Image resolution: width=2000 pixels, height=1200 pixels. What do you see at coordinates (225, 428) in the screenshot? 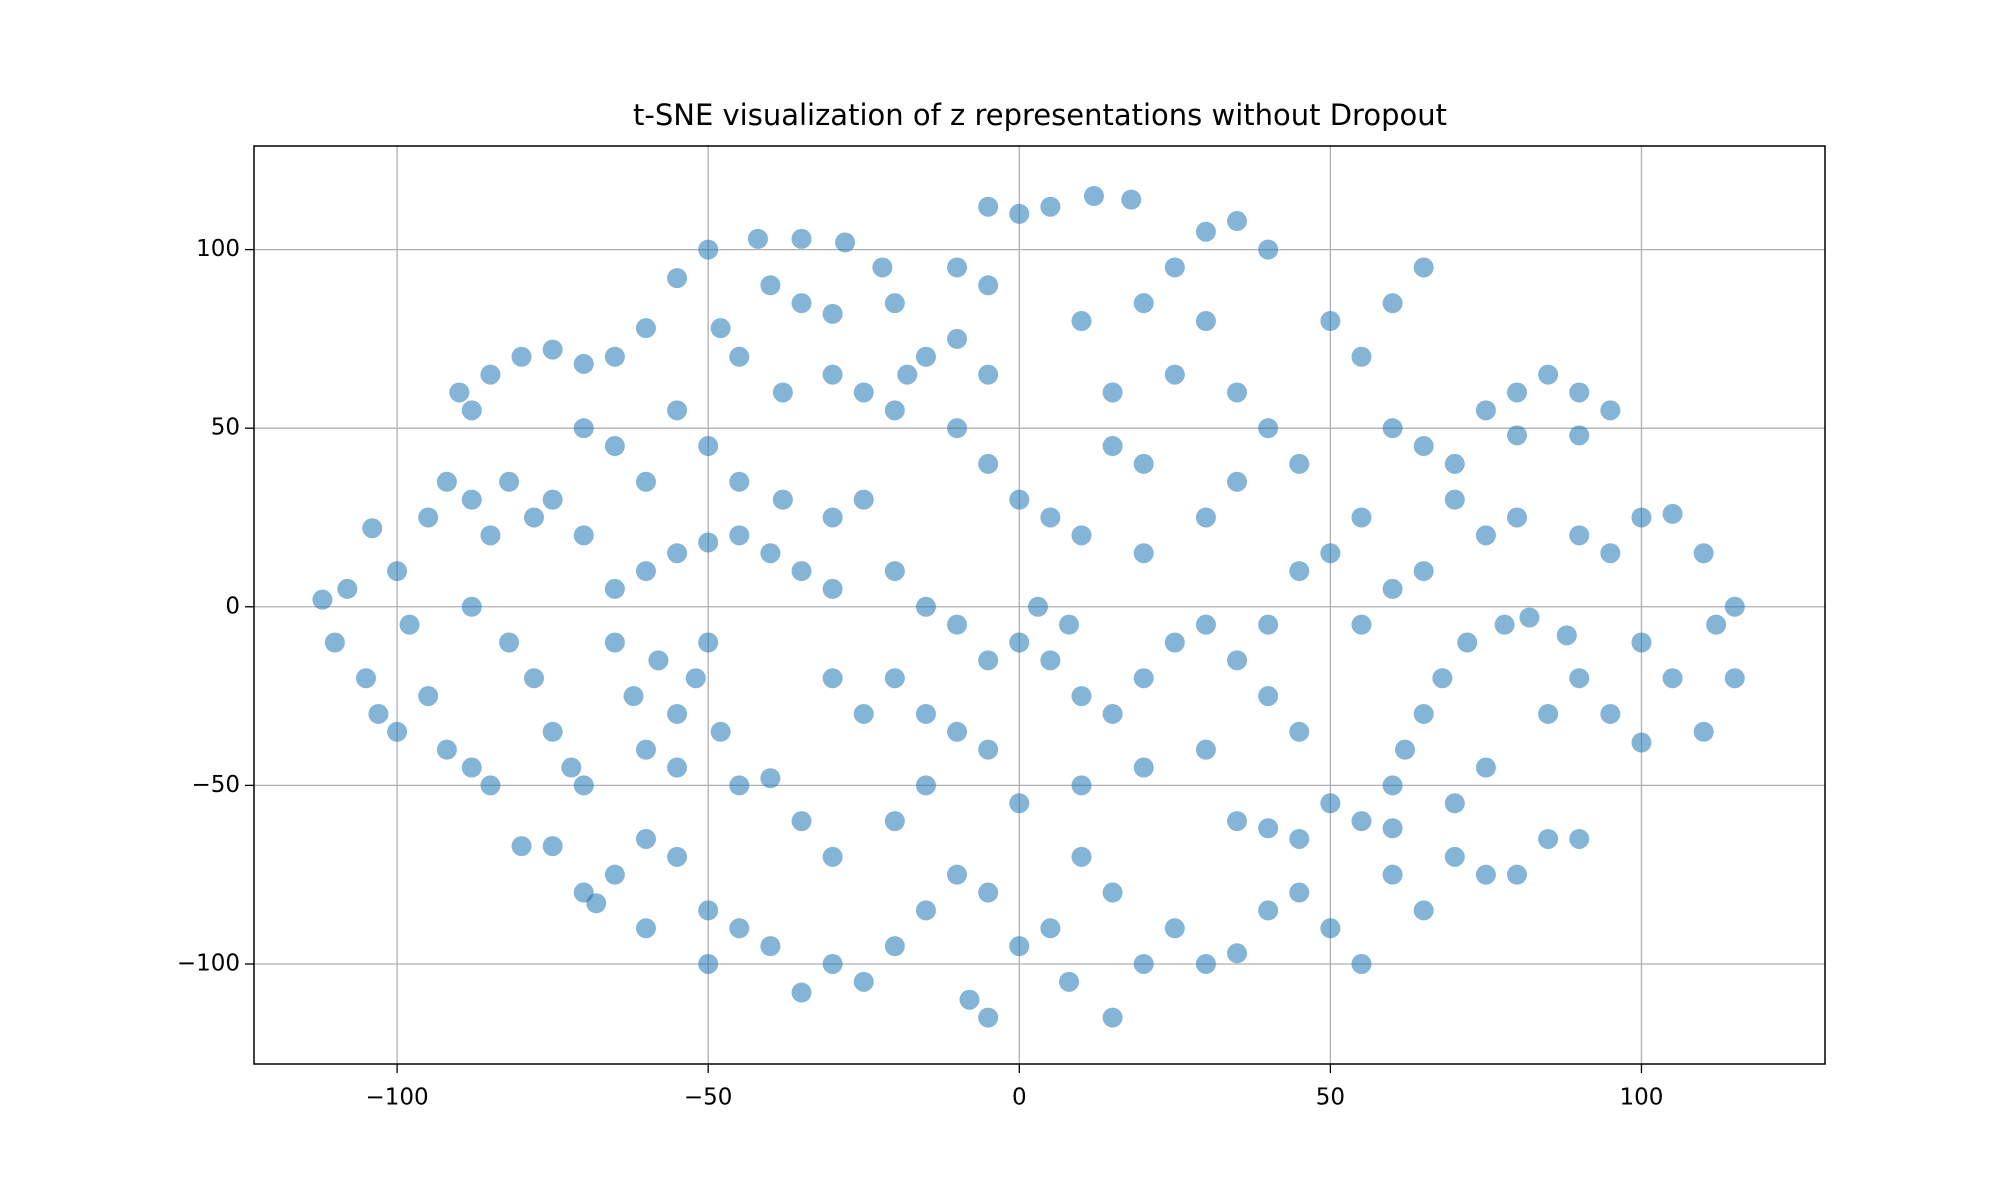
I see `y-tick-label: 50` at bounding box center [225, 428].